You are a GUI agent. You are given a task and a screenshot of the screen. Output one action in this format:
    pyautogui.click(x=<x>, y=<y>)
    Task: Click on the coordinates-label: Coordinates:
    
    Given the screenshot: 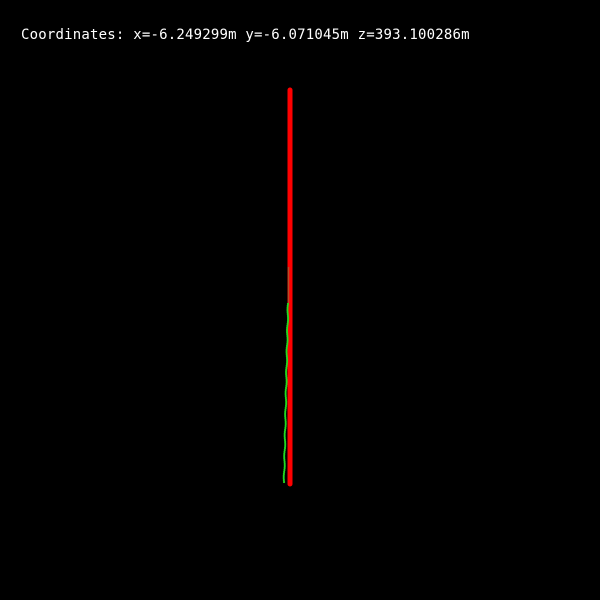 What is the action you would take?
    pyautogui.click(x=73, y=35)
    